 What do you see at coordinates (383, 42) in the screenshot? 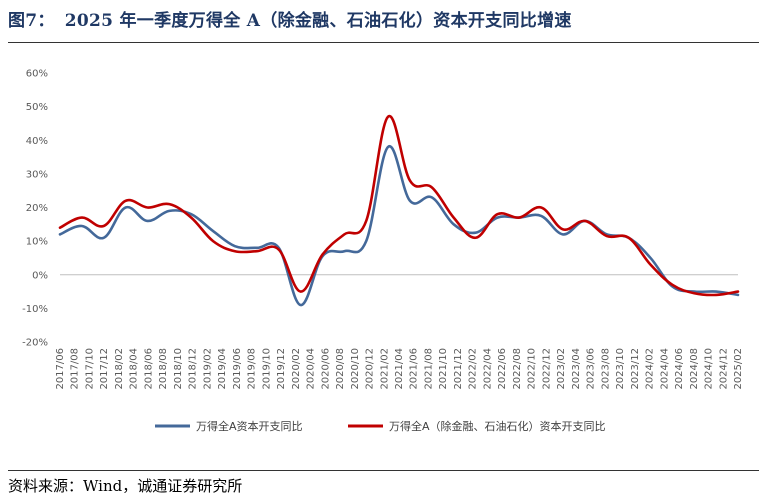
I see `top-rule` at bounding box center [383, 42].